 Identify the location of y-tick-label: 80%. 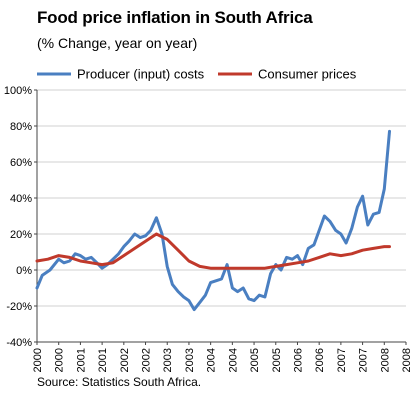
(21, 127).